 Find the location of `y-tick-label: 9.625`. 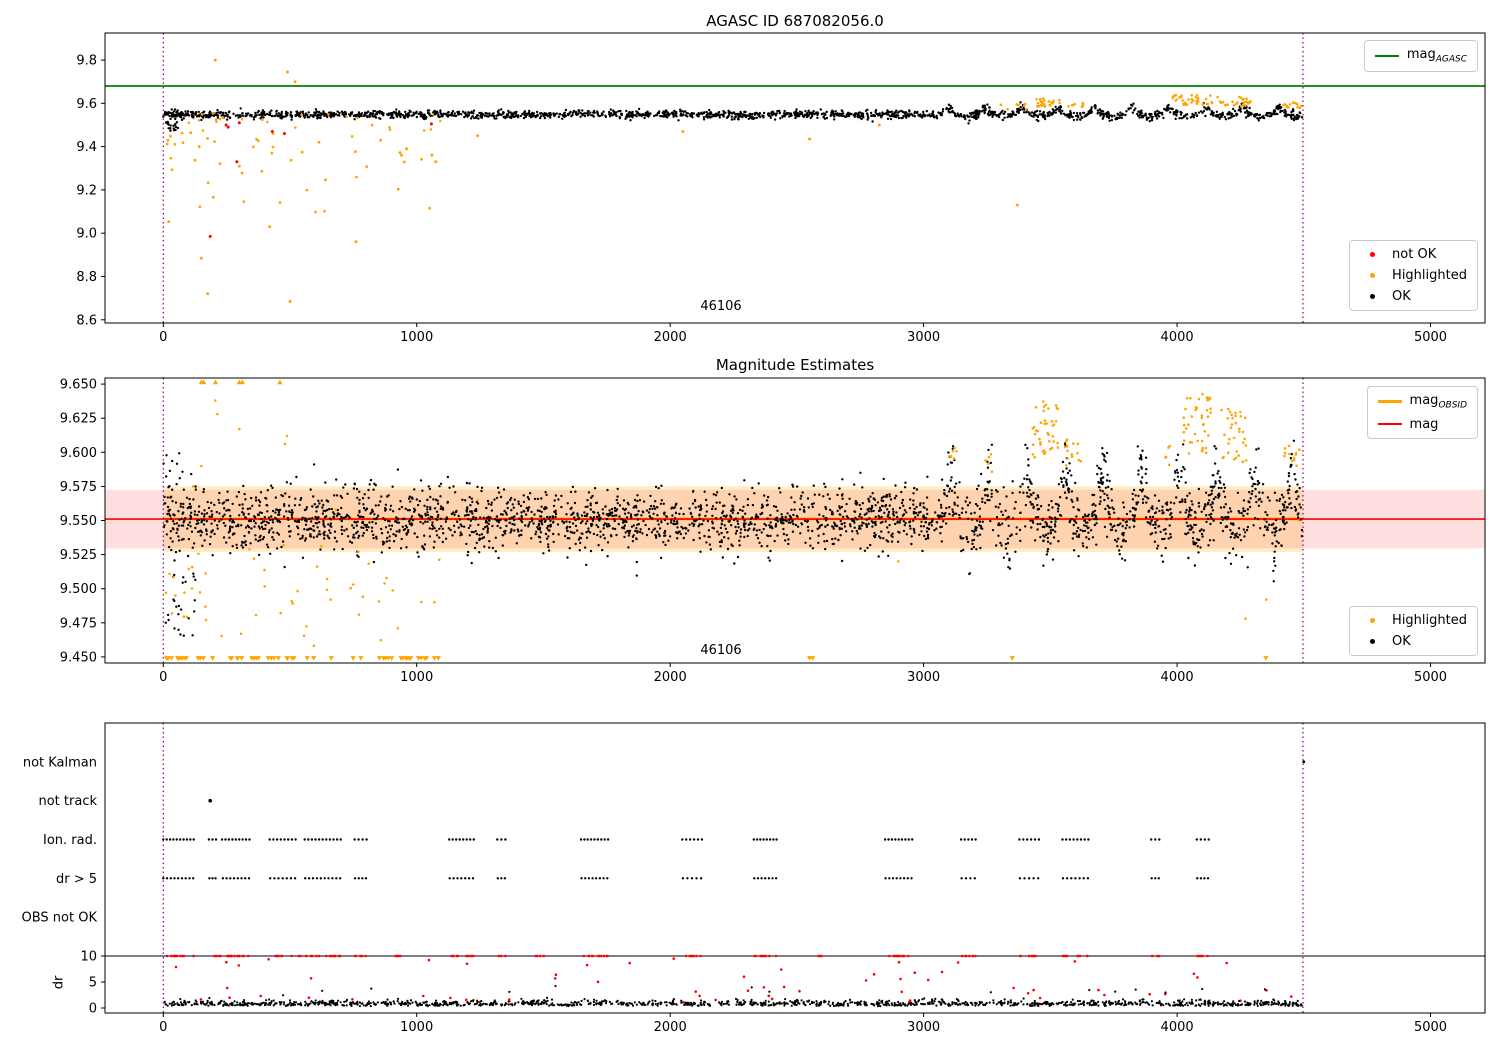

y-tick-label: 9.625 is located at coordinates (78, 419).